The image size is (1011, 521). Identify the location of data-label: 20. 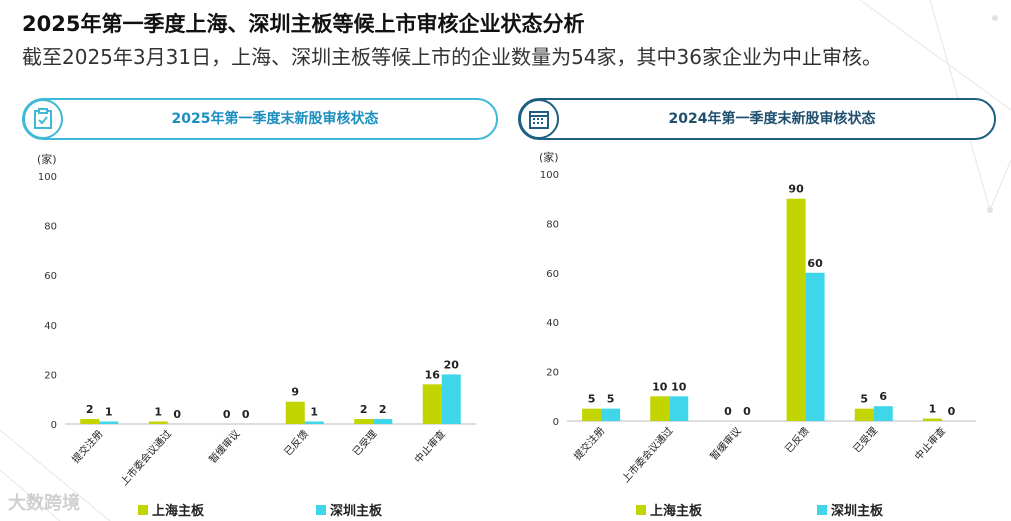
(452, 364).